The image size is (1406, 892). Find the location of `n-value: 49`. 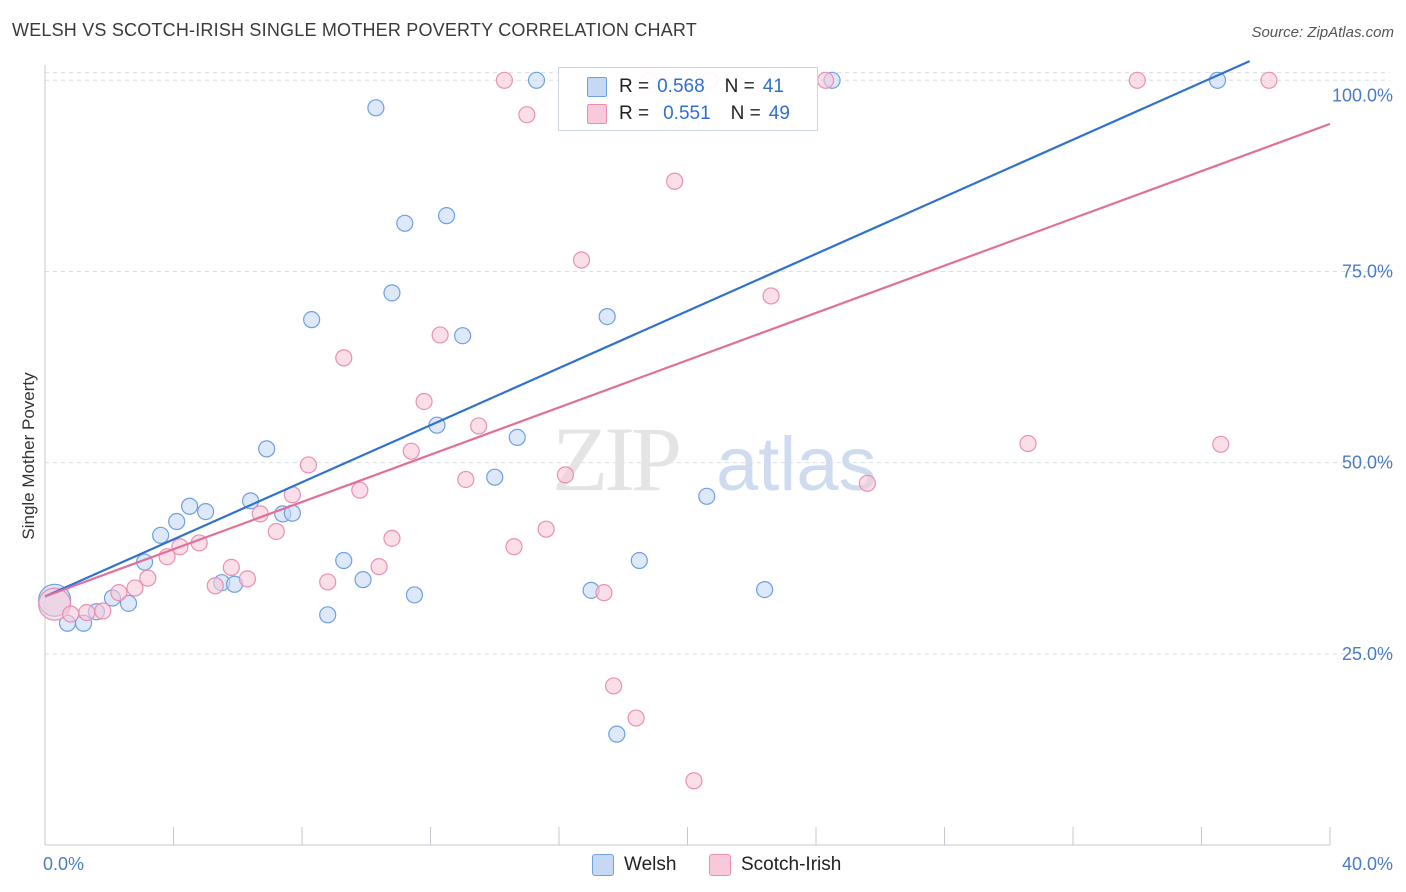

n-value: 49 is located at coordinates (779, 113).